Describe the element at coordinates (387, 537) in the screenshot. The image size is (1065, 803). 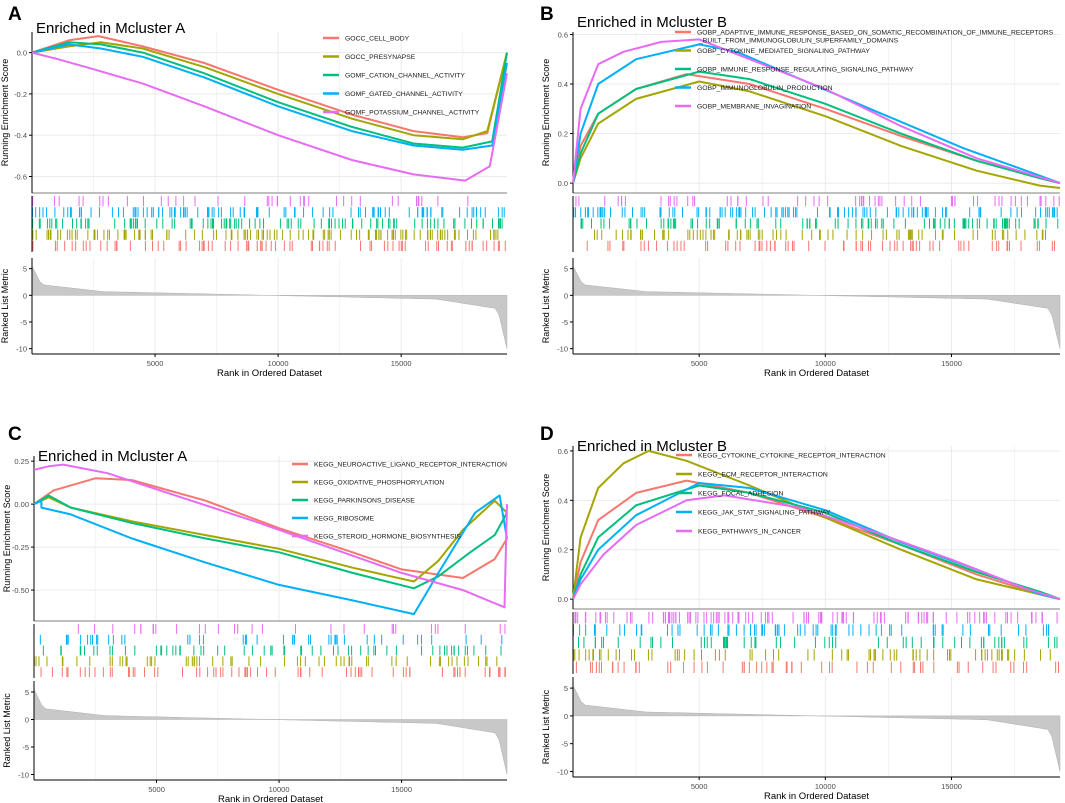
I see `legend-label: KEGG_STEROID_HORMONE_BIOSYNTHESIS` at that location.